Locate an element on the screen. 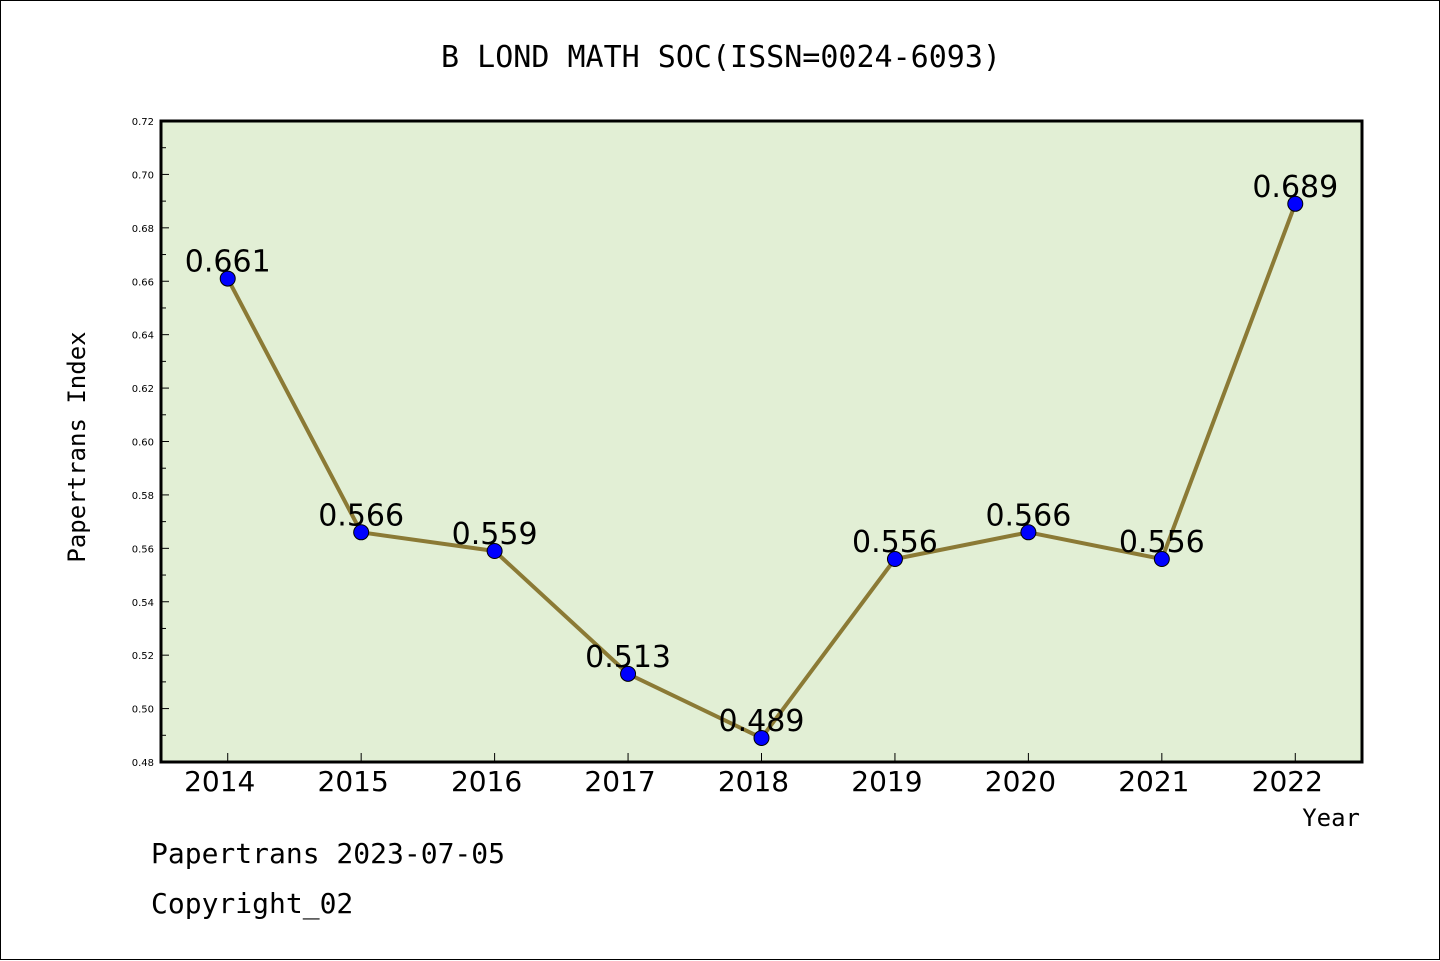 The height and width of the screenshot is (961, 1440). x-tick-label: 2016 is located at coordinates (486, 781).